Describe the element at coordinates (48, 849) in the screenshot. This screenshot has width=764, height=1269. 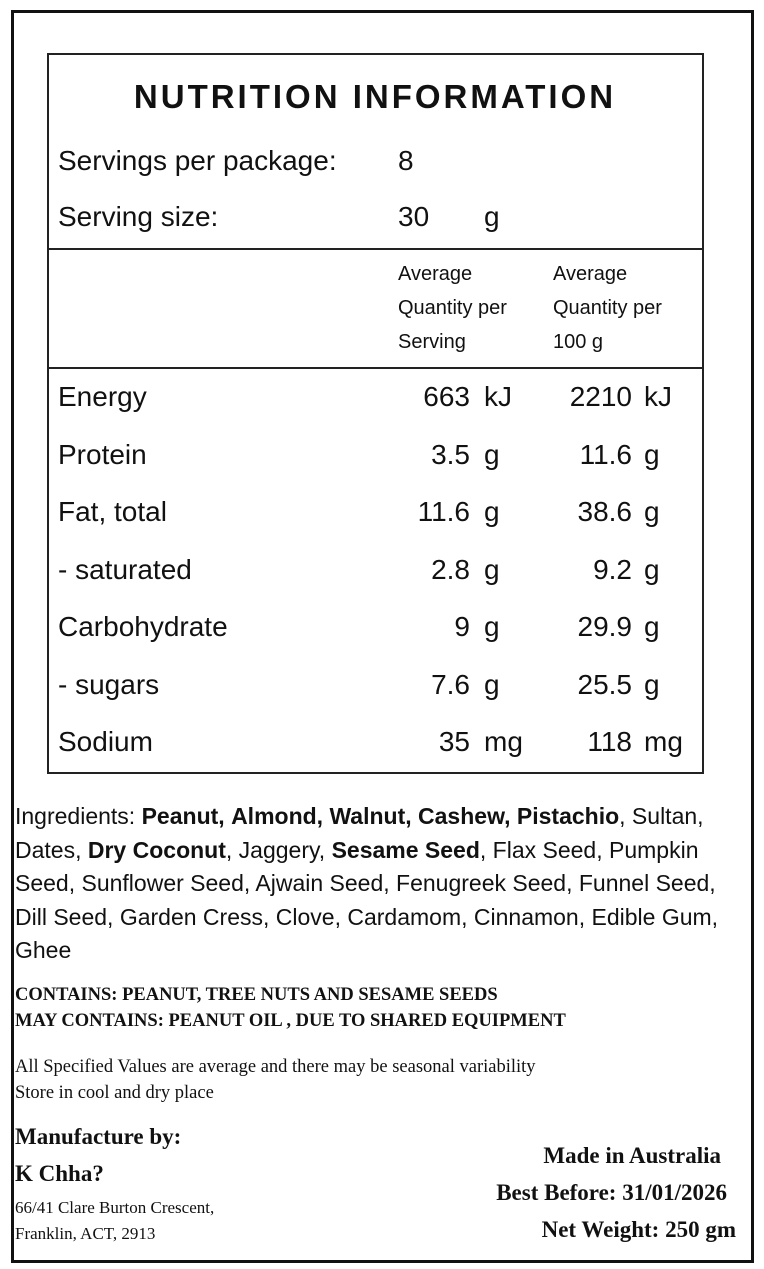
I see `ingredient: Dates,` at that location.